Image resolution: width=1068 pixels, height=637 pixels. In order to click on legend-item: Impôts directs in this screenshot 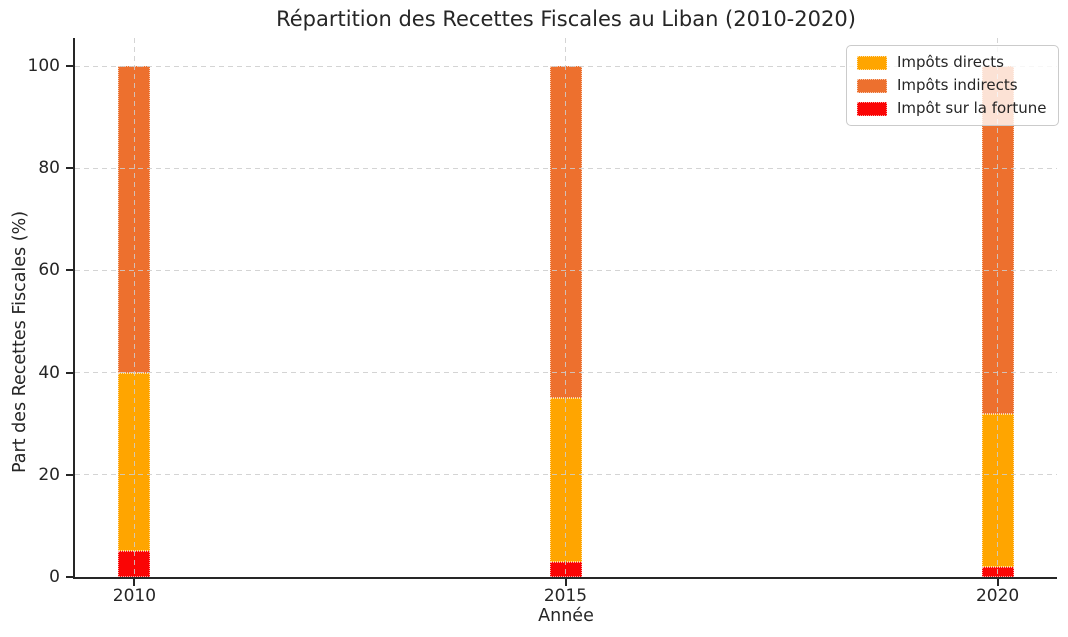, I will do `click(952, 62)`.